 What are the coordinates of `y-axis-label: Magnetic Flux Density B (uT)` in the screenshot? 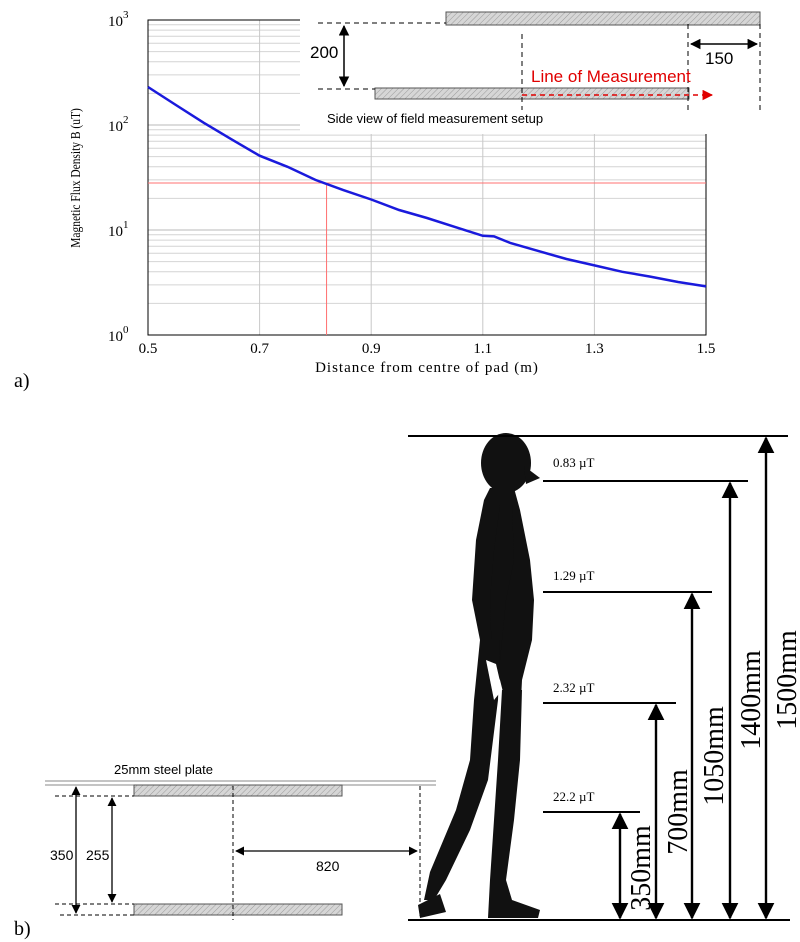 It's located at (75, 178).